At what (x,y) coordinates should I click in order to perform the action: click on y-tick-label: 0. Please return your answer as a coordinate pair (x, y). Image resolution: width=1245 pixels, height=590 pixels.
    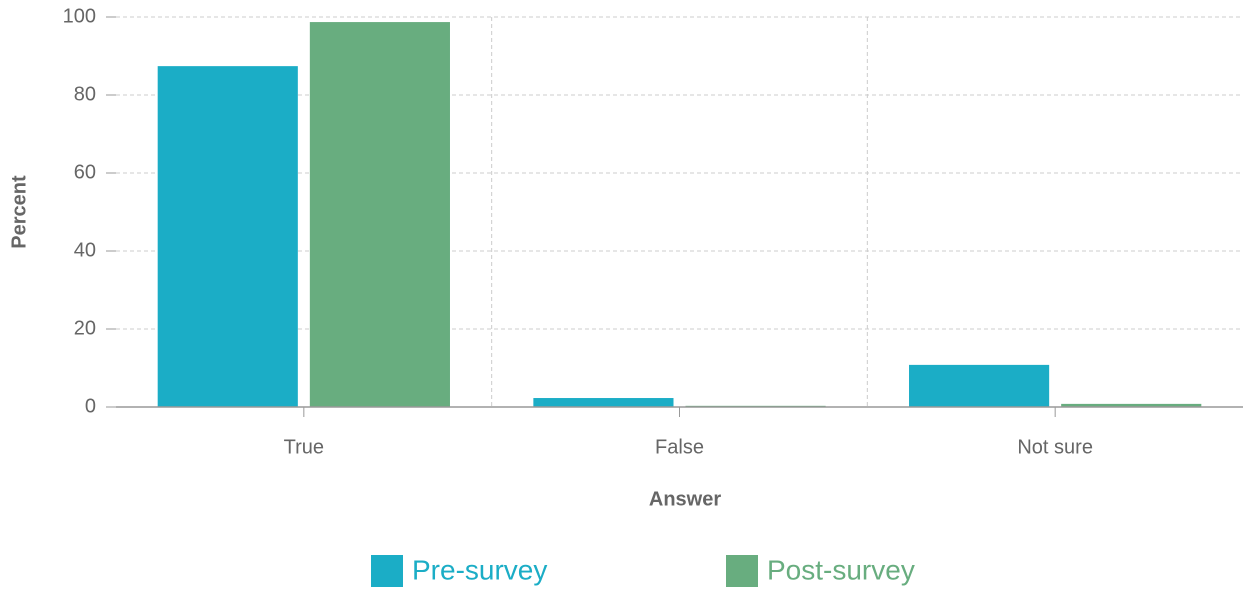
    Looking at the image, I should click on (90, 406).